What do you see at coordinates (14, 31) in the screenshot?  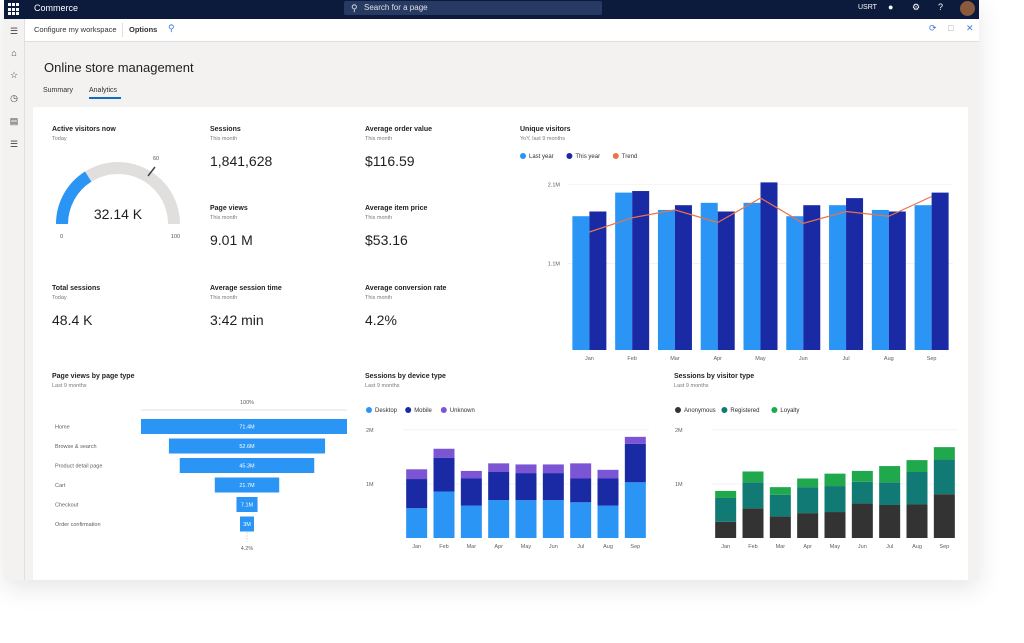 I see `menu-icon: ☰` at bounding box center [14, 31].